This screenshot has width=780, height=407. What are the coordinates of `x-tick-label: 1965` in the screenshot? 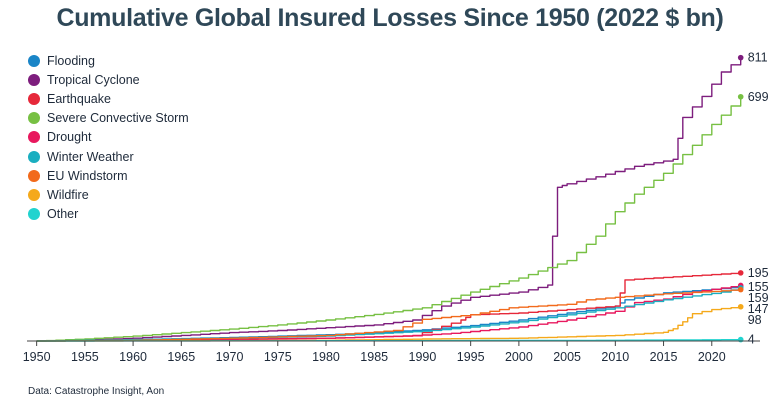 It's located at (181, 357).